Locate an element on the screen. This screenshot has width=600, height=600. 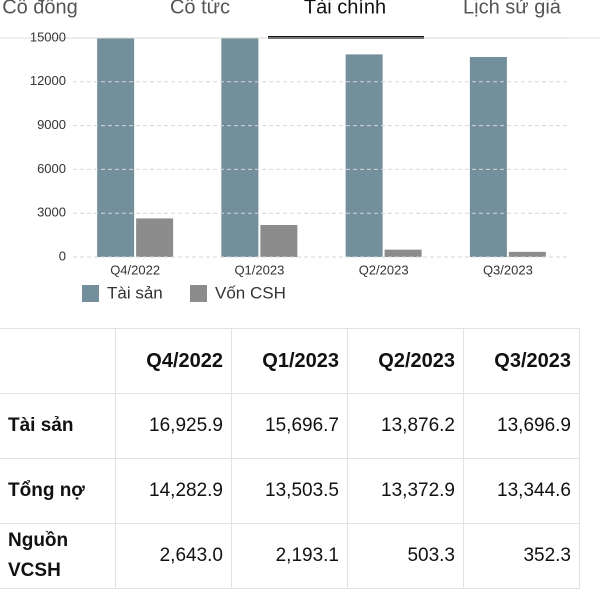
cell: 352.3 is located at coordinates (521, 556).